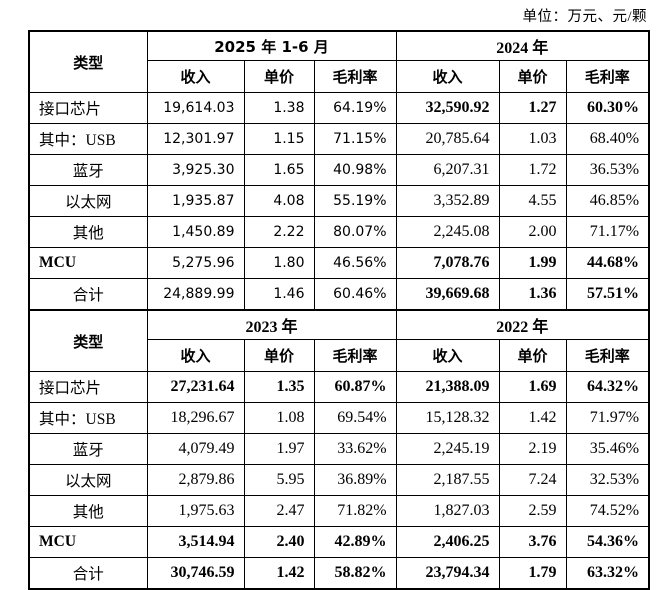 The height and width of the screenshot is (590, 660). I want to click on table-cell: 18,296.67, so click(195, 418).